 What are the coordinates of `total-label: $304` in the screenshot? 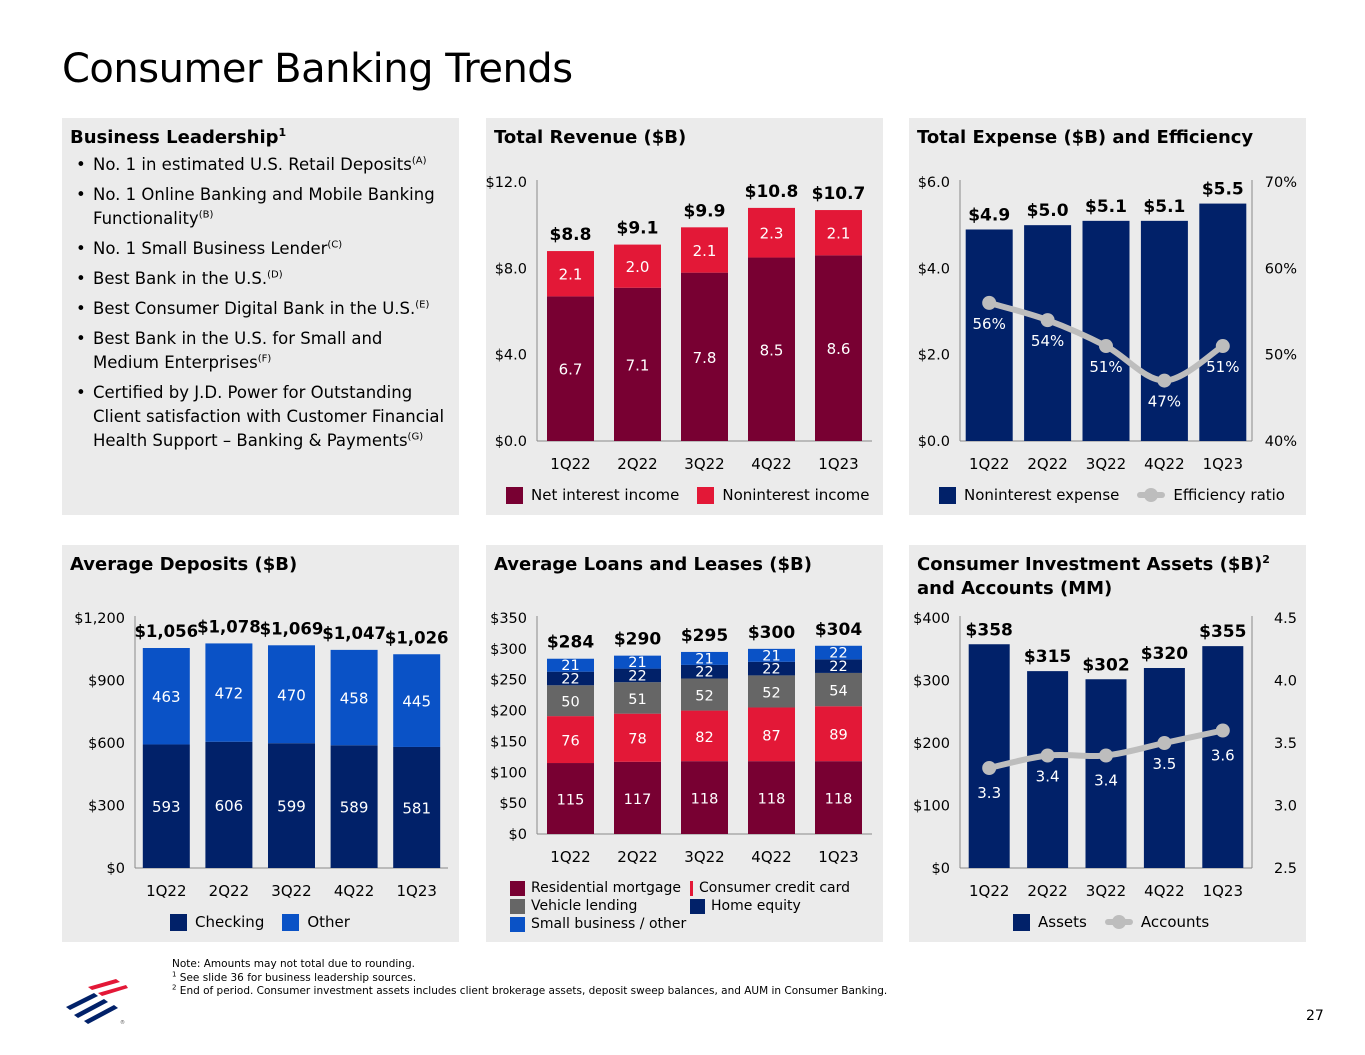 It's located at (838, 630).